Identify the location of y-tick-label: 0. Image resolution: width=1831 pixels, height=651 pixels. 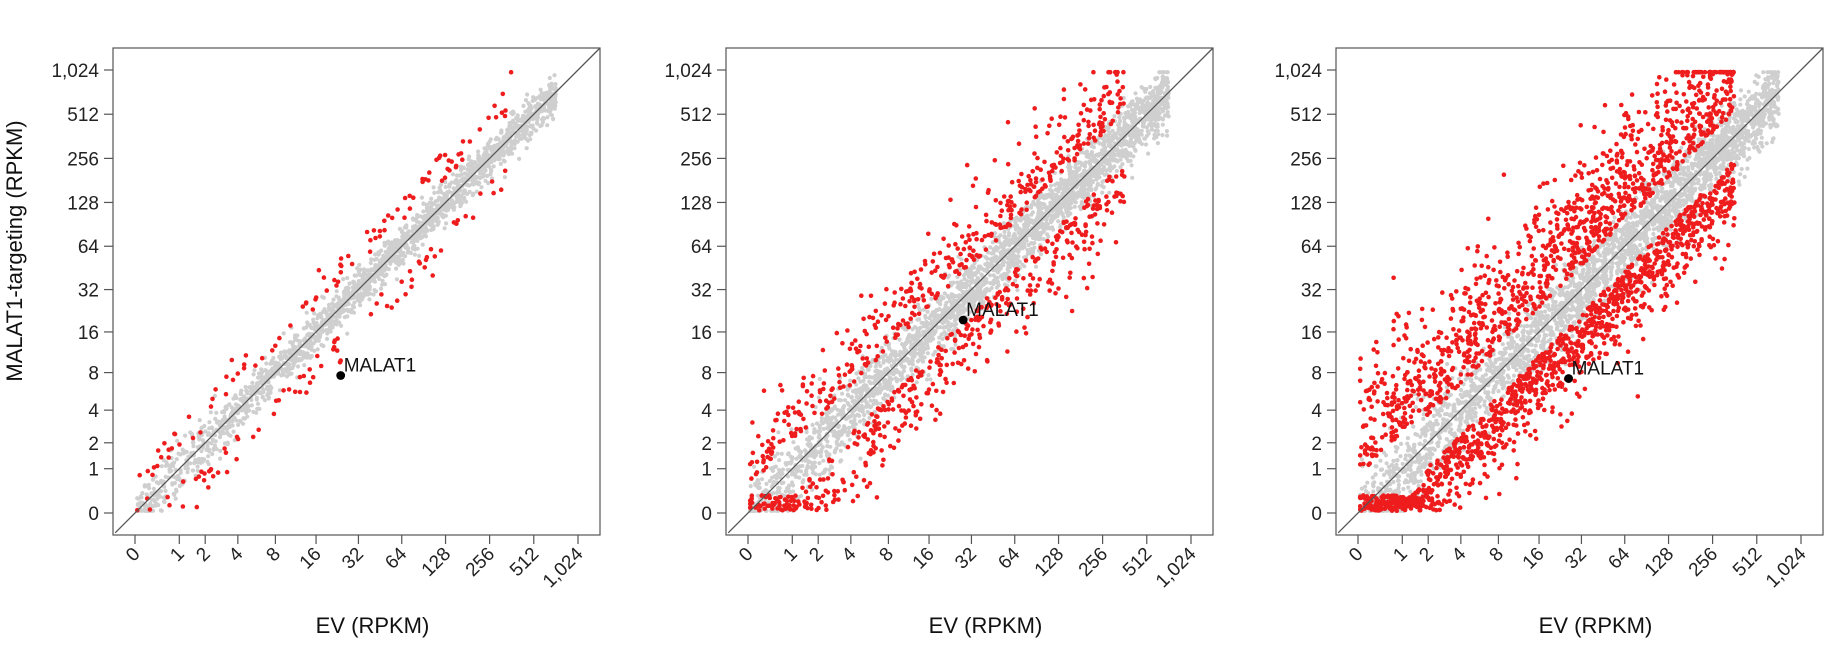
(93, 514).